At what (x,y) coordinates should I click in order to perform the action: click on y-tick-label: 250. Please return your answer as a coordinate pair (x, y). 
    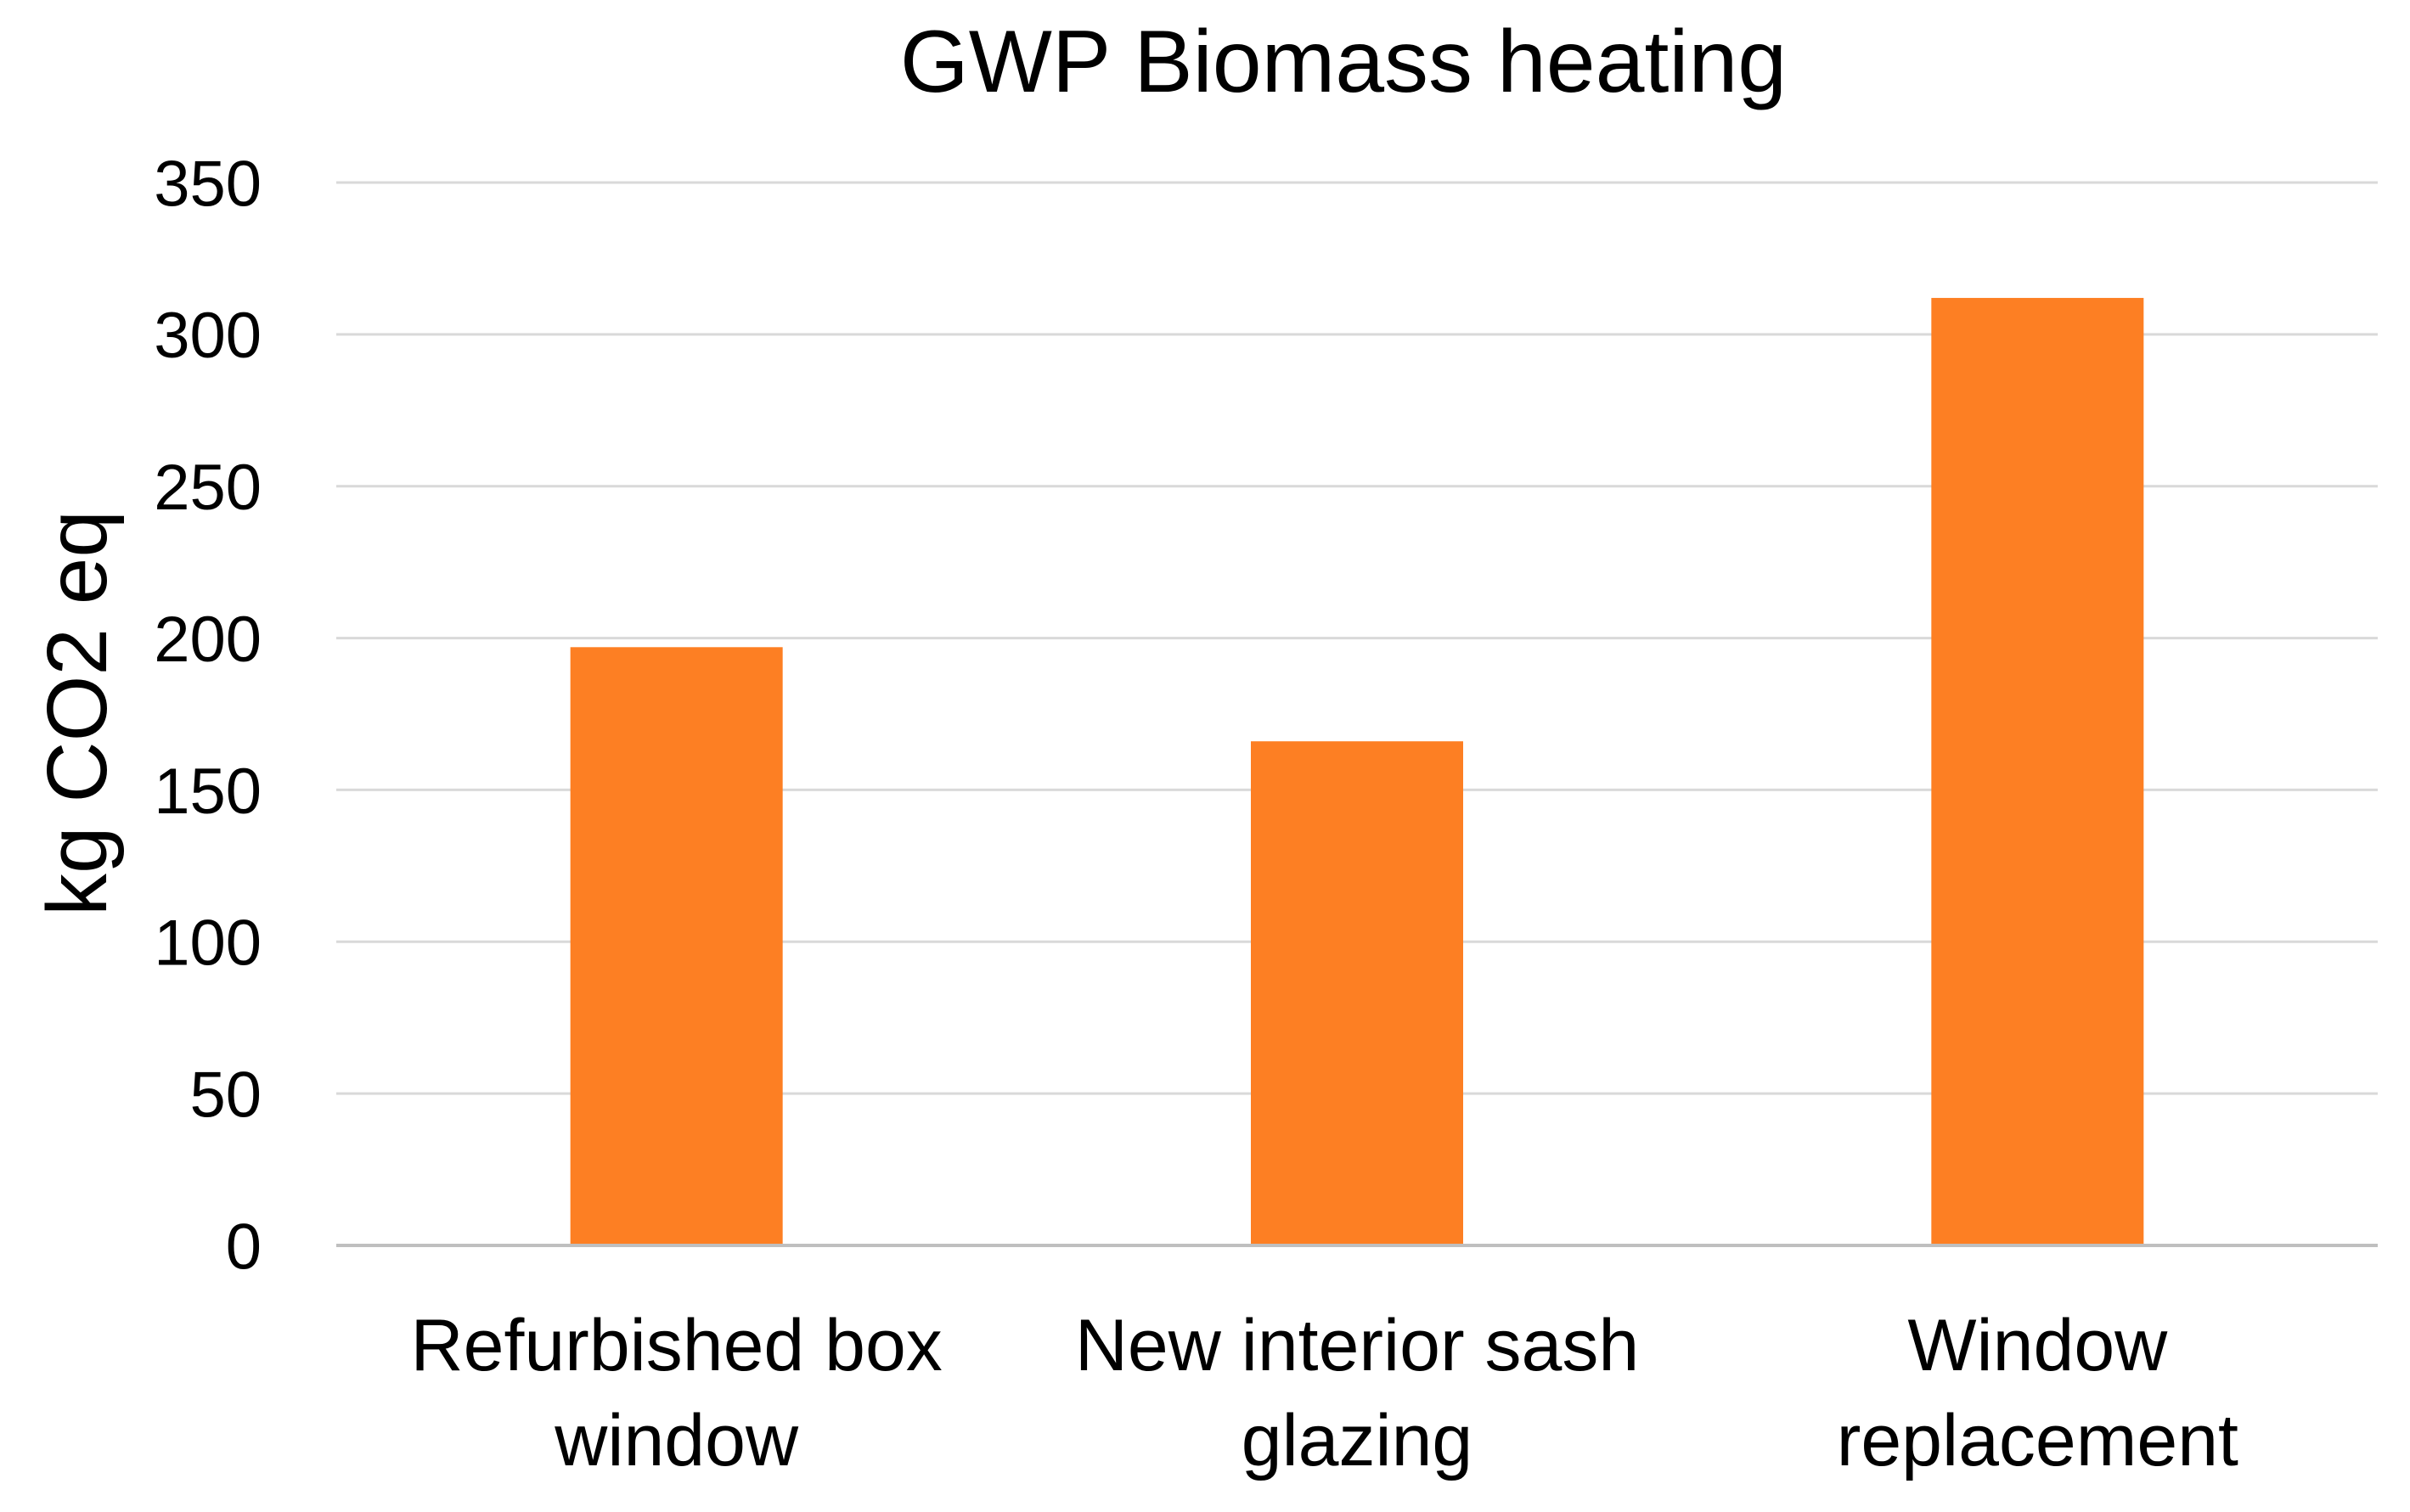
    Looking at the image, I should click on (208, 488).